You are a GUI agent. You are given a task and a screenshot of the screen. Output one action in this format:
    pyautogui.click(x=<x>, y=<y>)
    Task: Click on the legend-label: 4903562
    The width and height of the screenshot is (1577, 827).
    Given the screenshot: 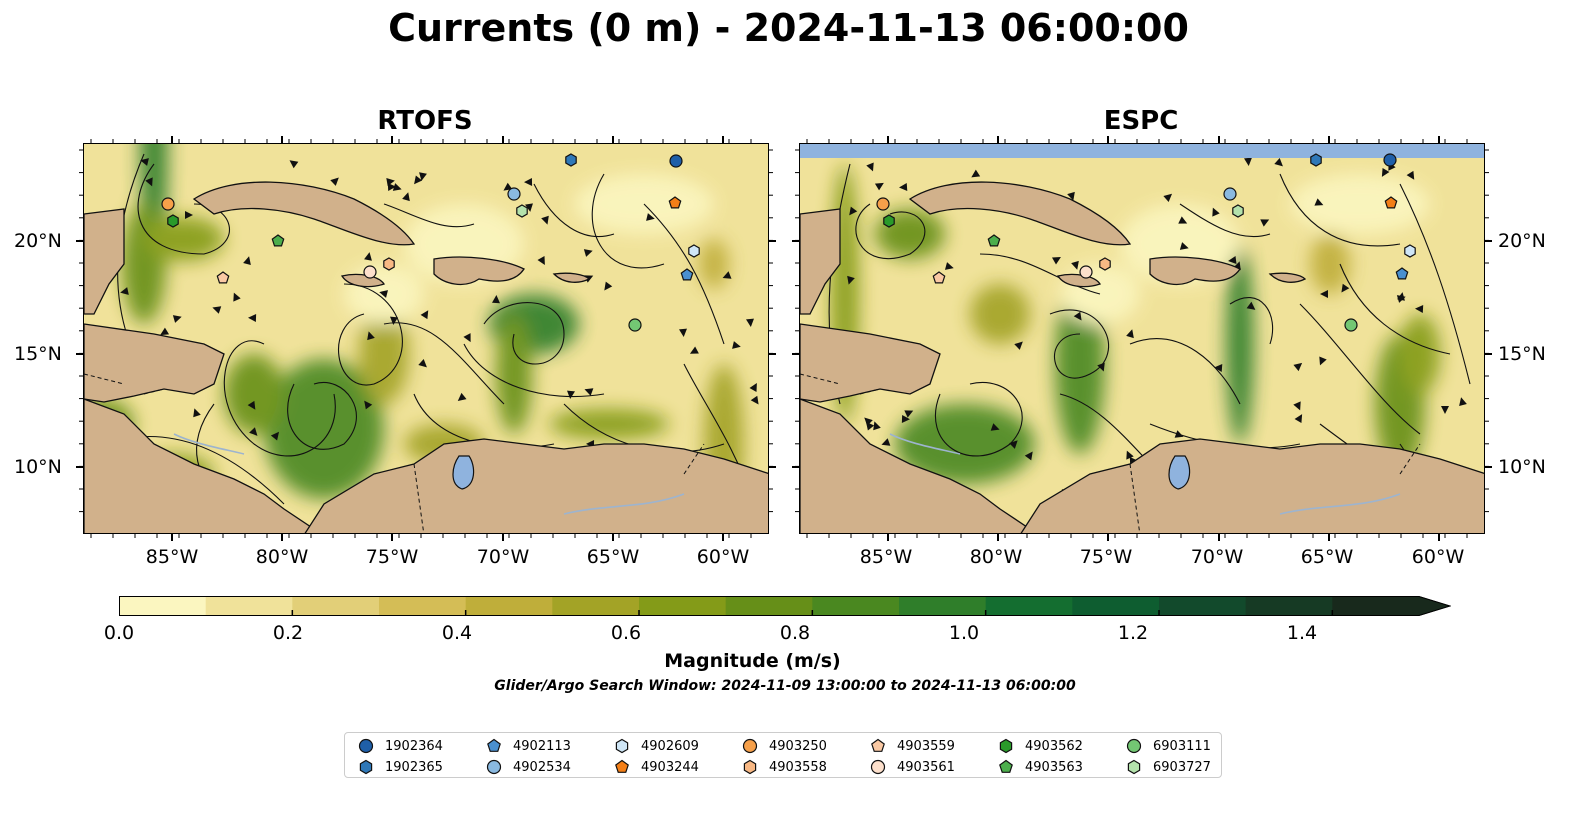 What is the action you would take?
    pyautogui.click(x=1054, y=746)
    